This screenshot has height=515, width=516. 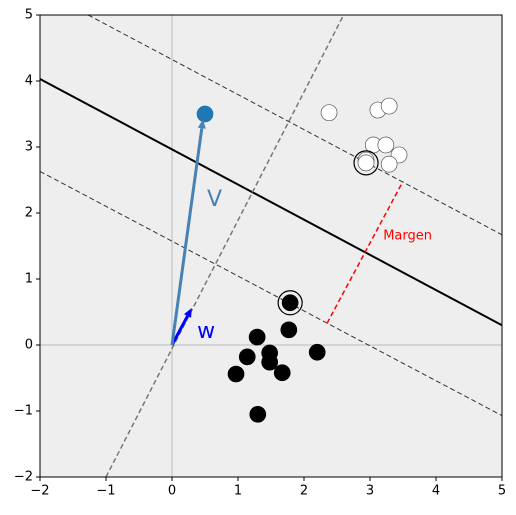 What do you see at coordinates (23, 411) in the screenshot?
I see `y-tick-label: −1` at bounding box center [23, 411].